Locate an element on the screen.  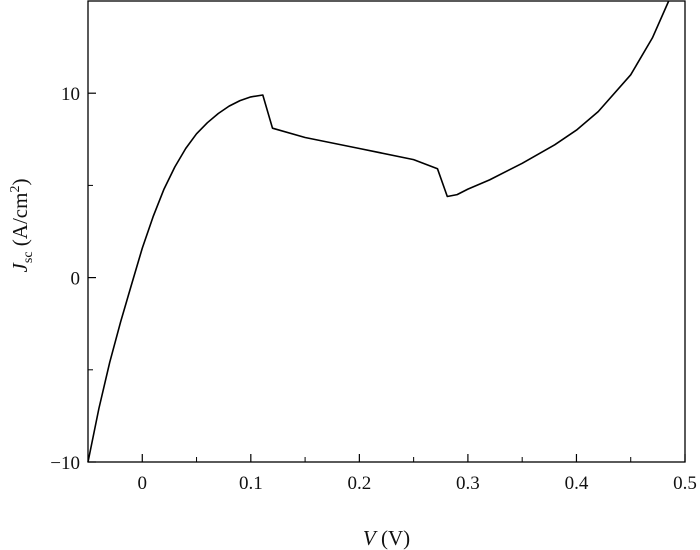
x-axis-unit: (V) is located at coordinates (393, 538).